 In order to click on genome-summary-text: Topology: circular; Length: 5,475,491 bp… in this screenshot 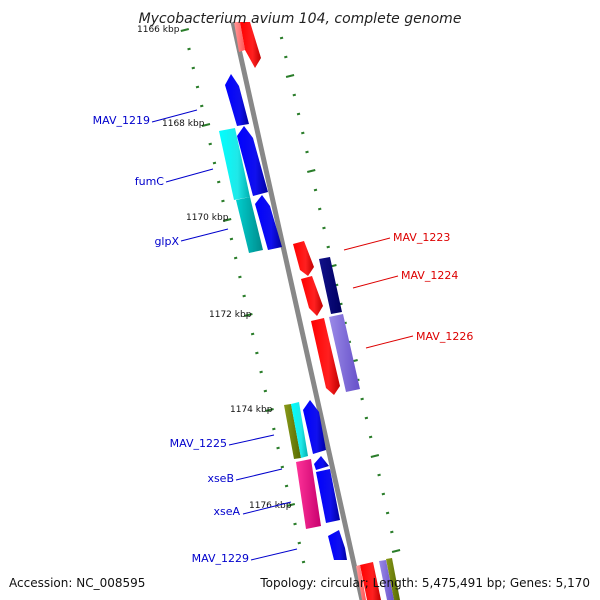, I will do `click(424, 583)`.